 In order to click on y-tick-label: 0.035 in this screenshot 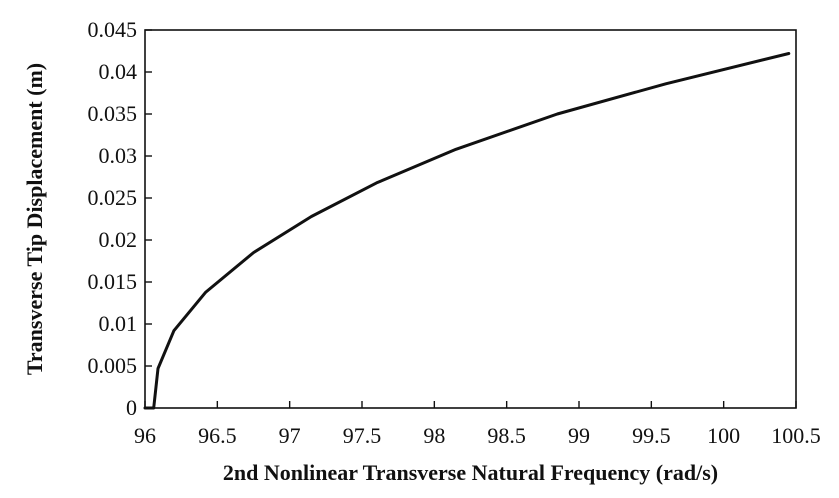, I will do `click(113, 113)`.